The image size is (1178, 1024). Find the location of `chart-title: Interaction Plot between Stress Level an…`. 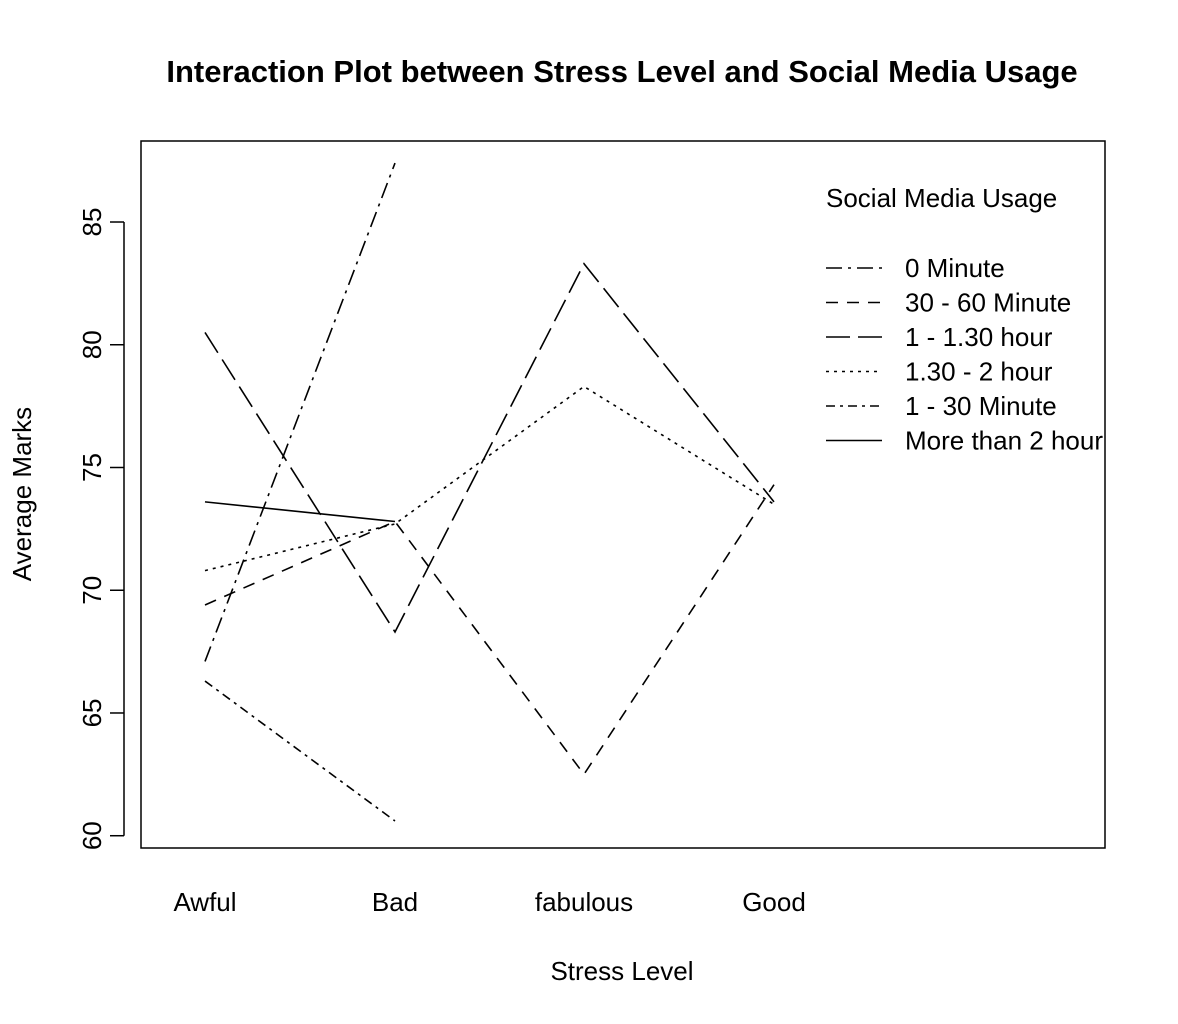

chart-title: Interaction Plot between Stress Level an… is located at coordinates (621, 71).